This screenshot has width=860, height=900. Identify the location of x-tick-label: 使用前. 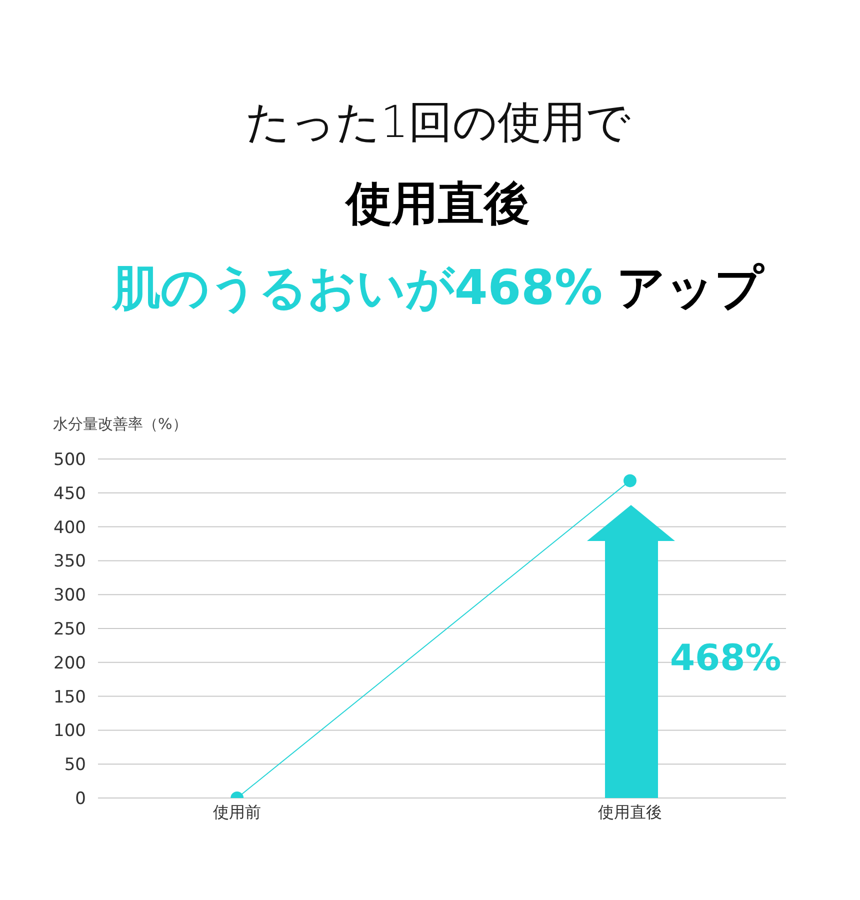
(237, 812).